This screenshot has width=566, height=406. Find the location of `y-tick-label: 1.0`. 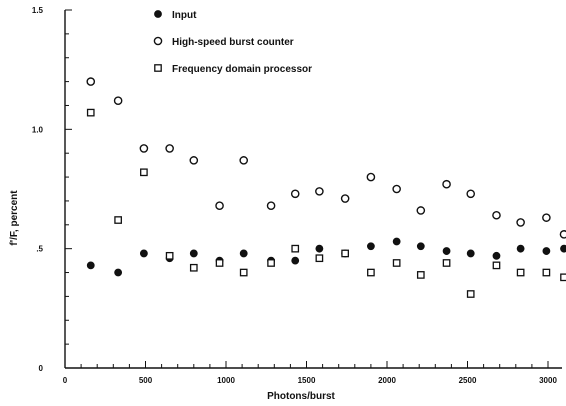

y-tick-label: 1.0 is located at coordinates (38, 129).